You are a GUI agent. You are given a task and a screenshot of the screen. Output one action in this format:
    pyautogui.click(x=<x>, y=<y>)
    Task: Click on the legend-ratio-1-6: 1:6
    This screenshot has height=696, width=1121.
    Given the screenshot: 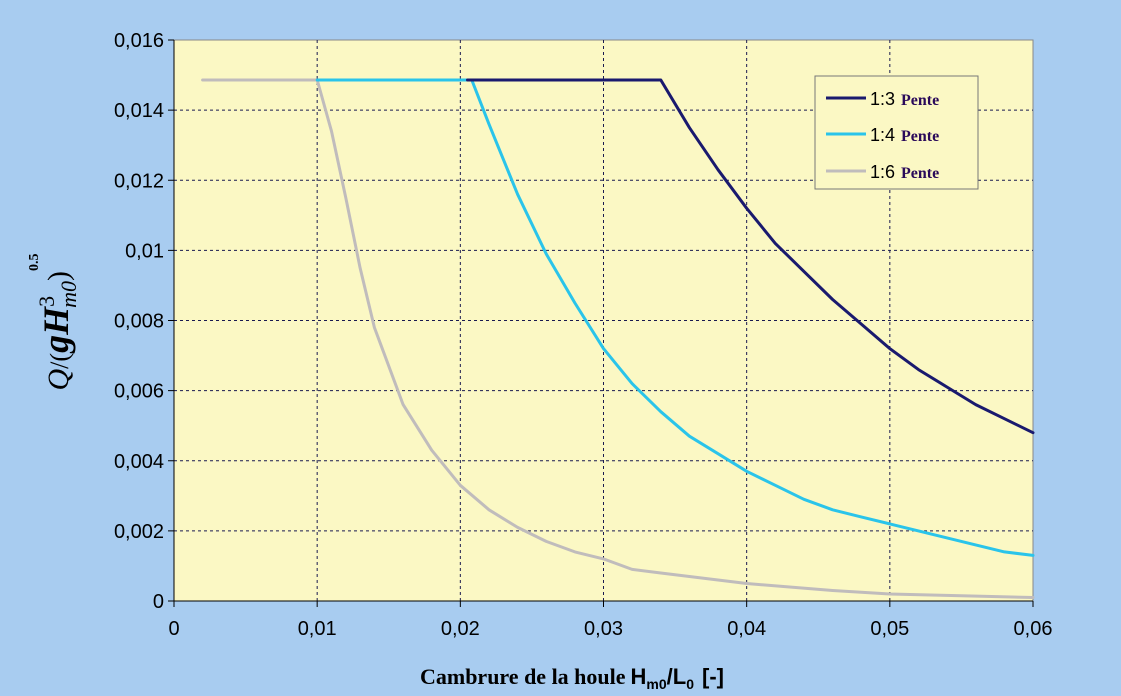 What is the action you would take?
    pyautogui.click(x=882, y=172)
    